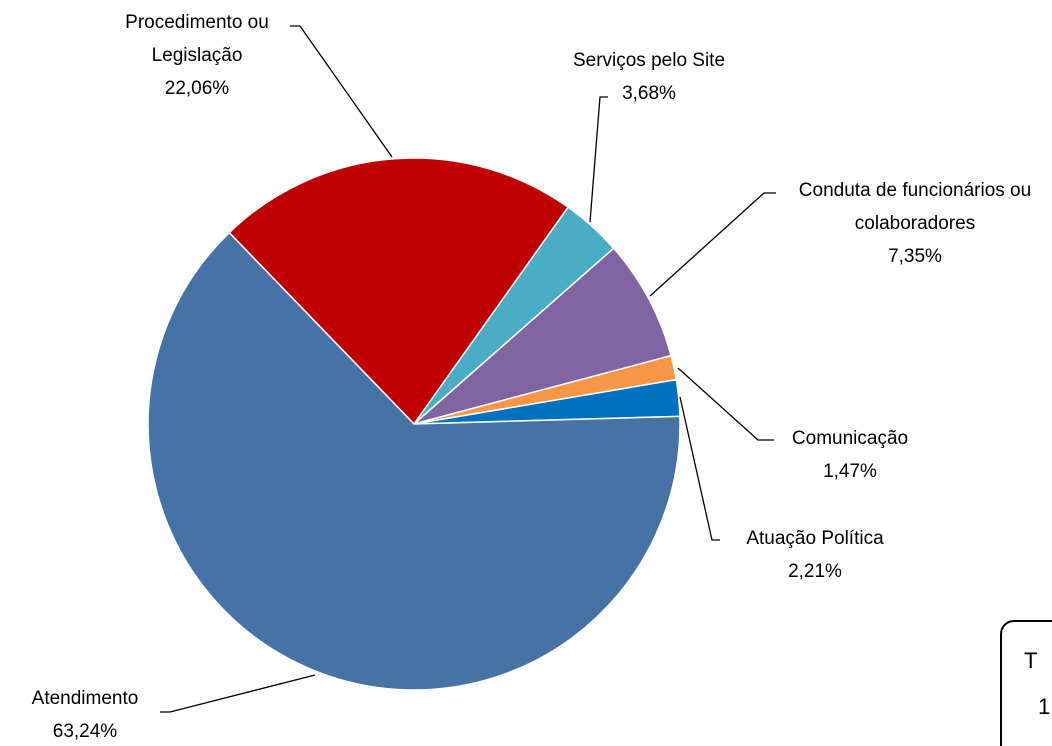 The image size is (1052, 746). I want to click on total-text: T, so click(1031, 660).